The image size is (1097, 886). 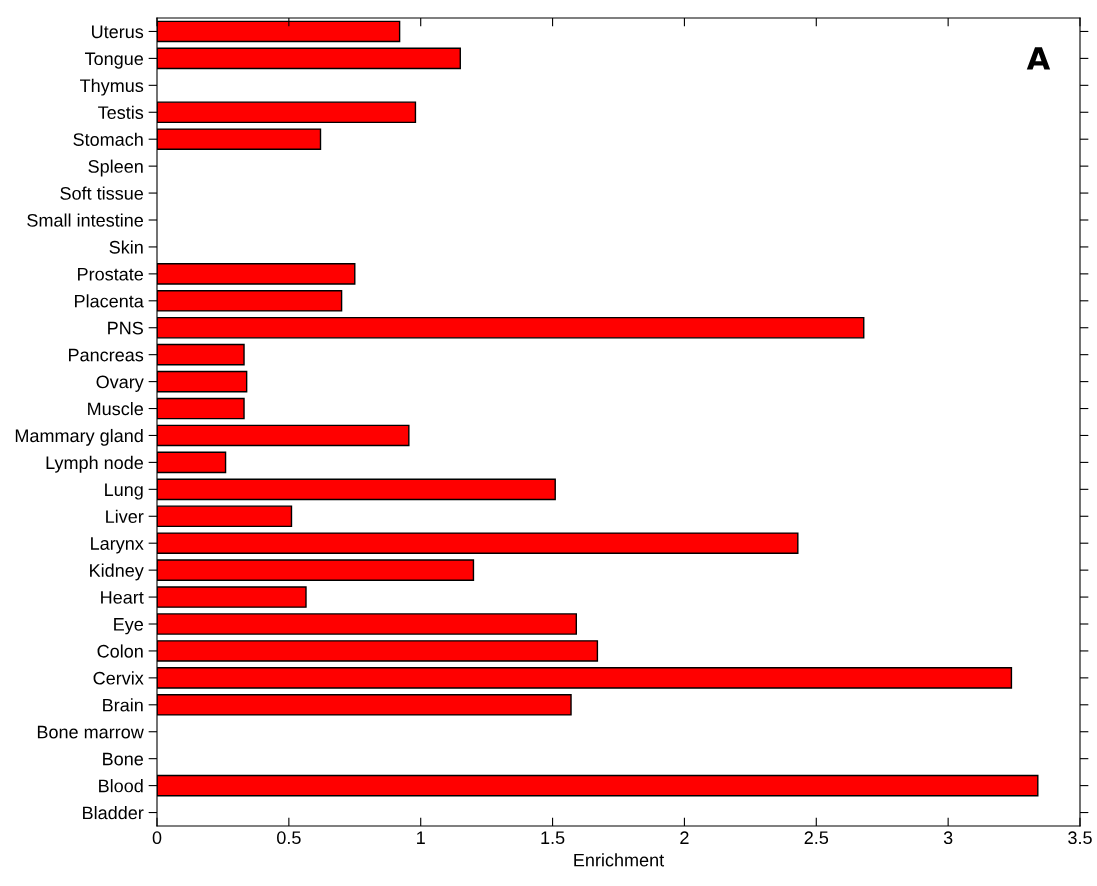 What do you see at coordinates (108, 139) in the screenshot?
I see `y-tick-label: Stomach` at bounding box center [108, 139].